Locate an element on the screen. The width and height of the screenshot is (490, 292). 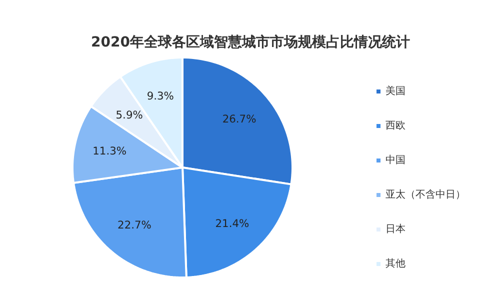
legend-label: 其他 is located at coordinates (396, 264).